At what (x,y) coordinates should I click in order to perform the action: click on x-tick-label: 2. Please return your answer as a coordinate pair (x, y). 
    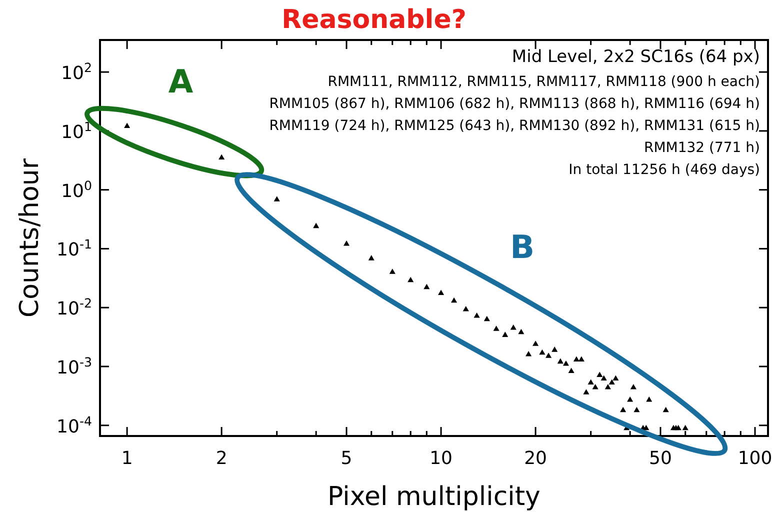
    Looking at the image, I should click on (222, 458).